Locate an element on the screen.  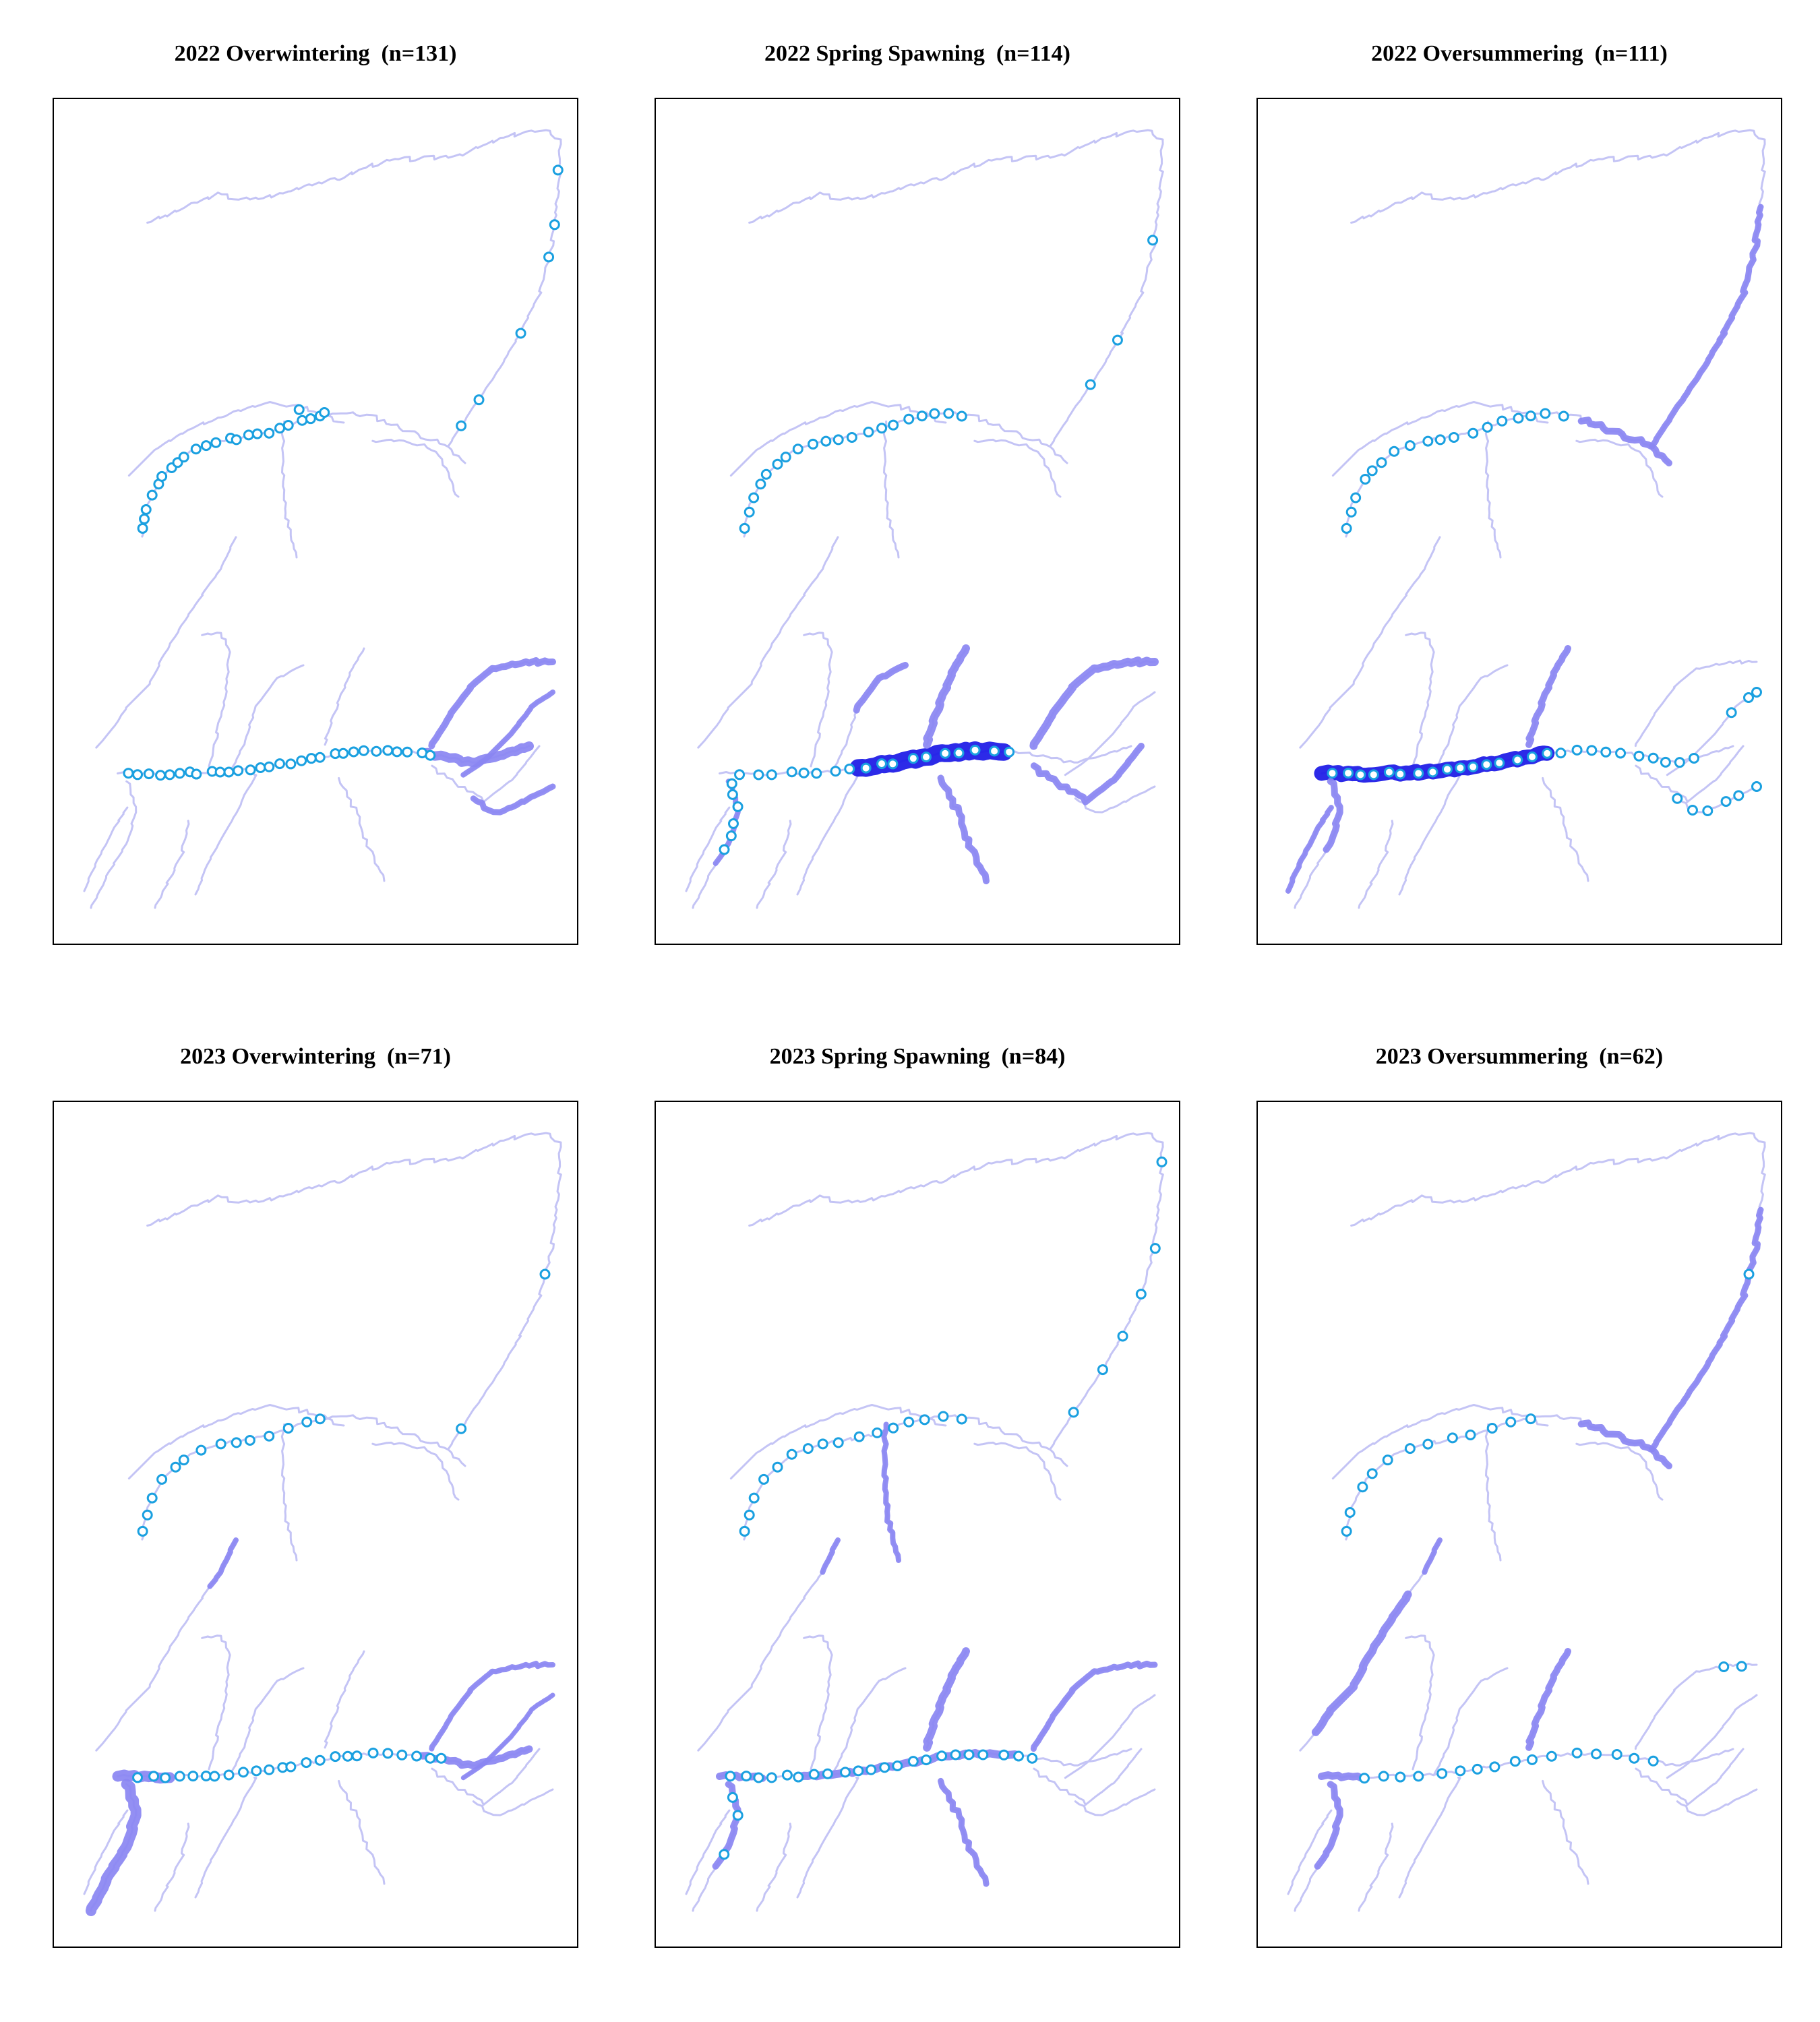
river-network-map is located at coordinates (1526, 519).